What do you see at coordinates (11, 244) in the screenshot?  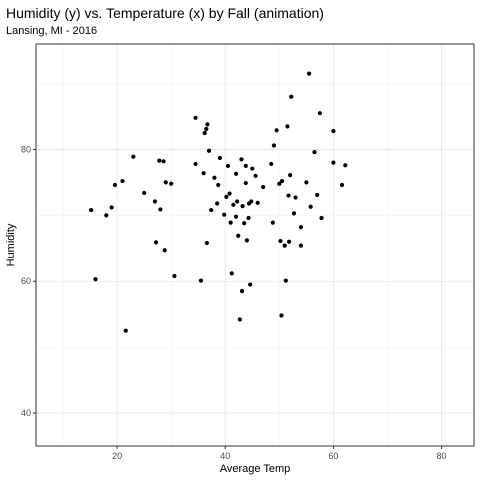 I see `y-axis-title: Humidity` at bounding box center [11, 244].